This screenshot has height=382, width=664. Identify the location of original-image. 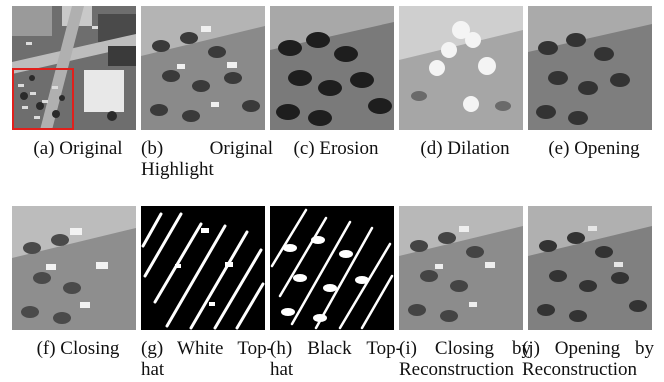
(74, 68).